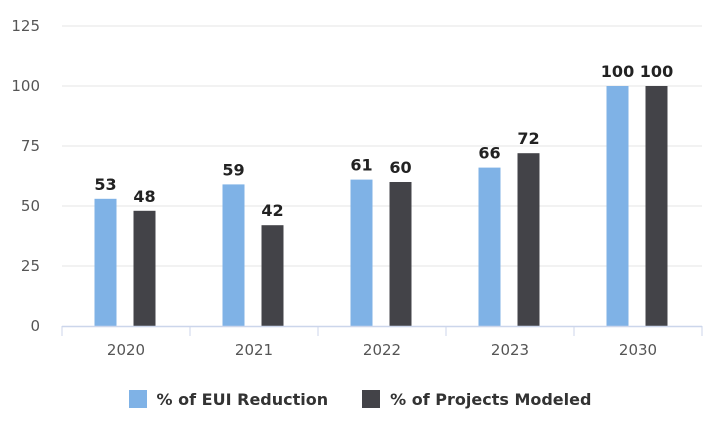  What do you see at coordinates (638, 350) in the screenshot?
I see `x-tick-label-2030: 2030` at bounding box center [638, 350].